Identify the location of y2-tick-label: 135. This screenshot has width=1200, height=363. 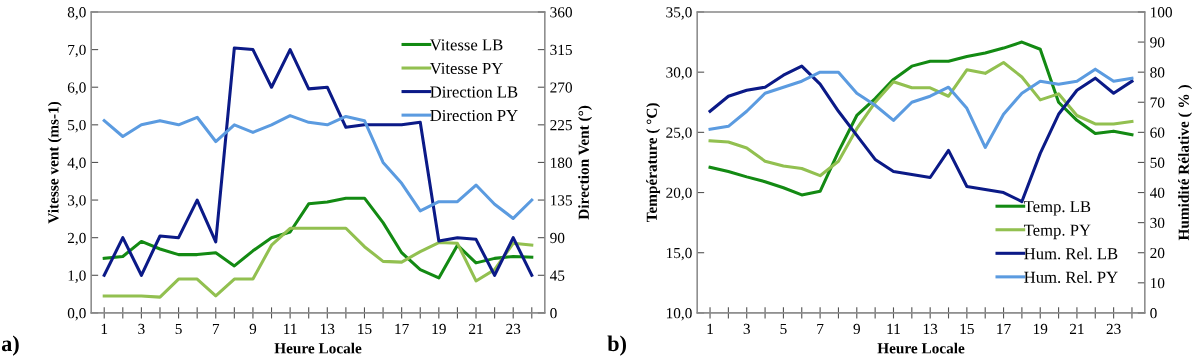
(561, 200).